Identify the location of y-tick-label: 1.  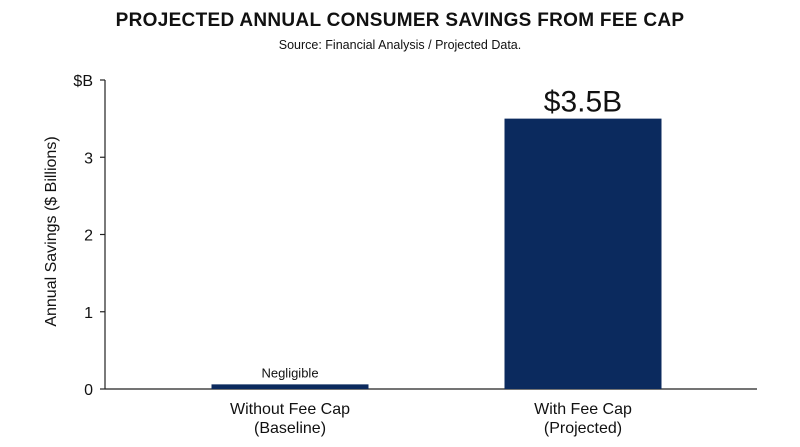
(88, 313).